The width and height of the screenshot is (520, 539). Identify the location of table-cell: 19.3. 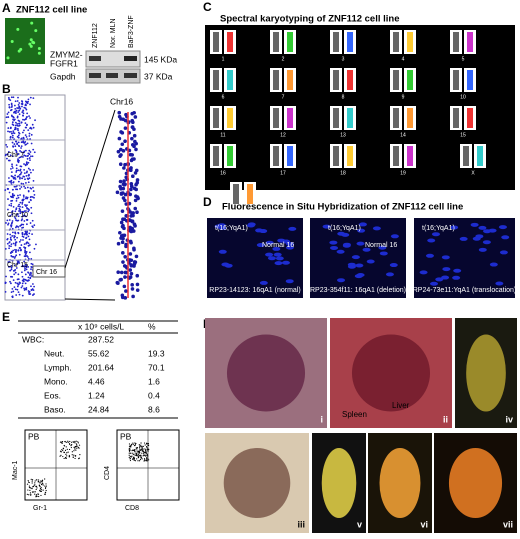
(156, 353).